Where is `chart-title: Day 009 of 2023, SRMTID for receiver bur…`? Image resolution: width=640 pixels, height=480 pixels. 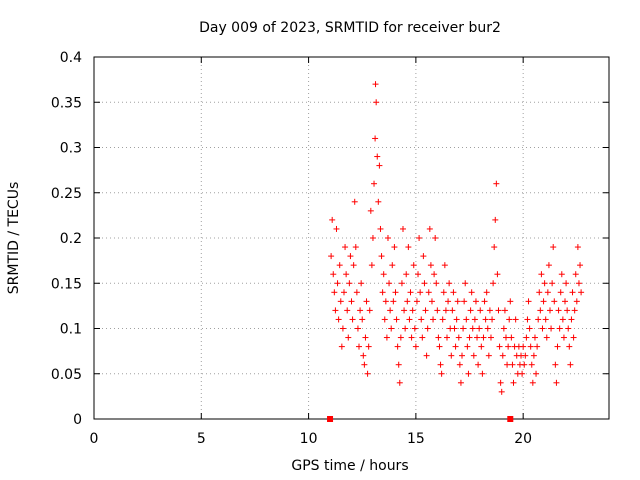 chart-title: Day 009 of 2023, SRMTID for receiver bur… is located at coordinates (350, 28).